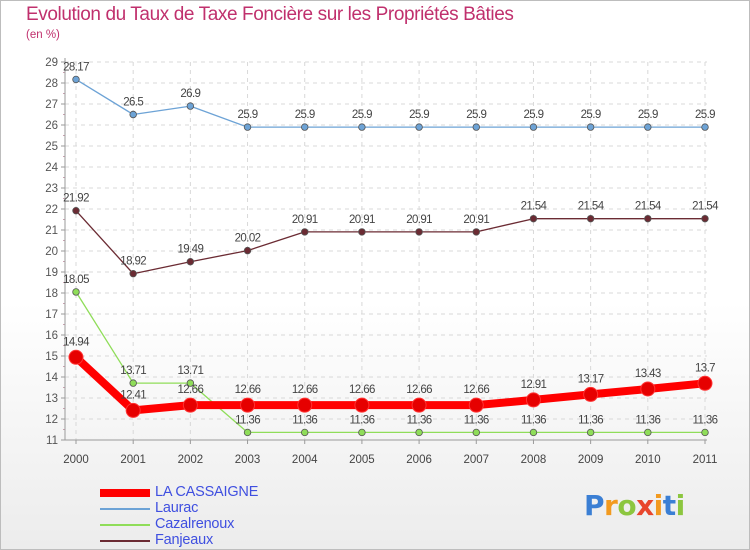 This screenshot has width=750, height=550. What do you see at coordinates (133, 460) in the screenshot?
I see `x-tick-label: 2001` at bounding box center [133, 460].